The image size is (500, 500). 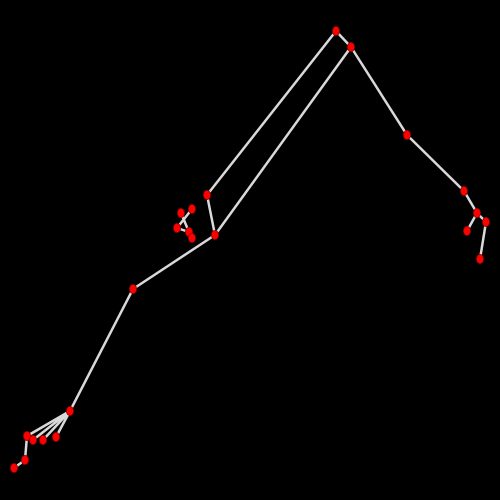 What do you see at coordinates (56, 436) in the screenshot?
I see `joint-p` at bounding box center [56, 436].